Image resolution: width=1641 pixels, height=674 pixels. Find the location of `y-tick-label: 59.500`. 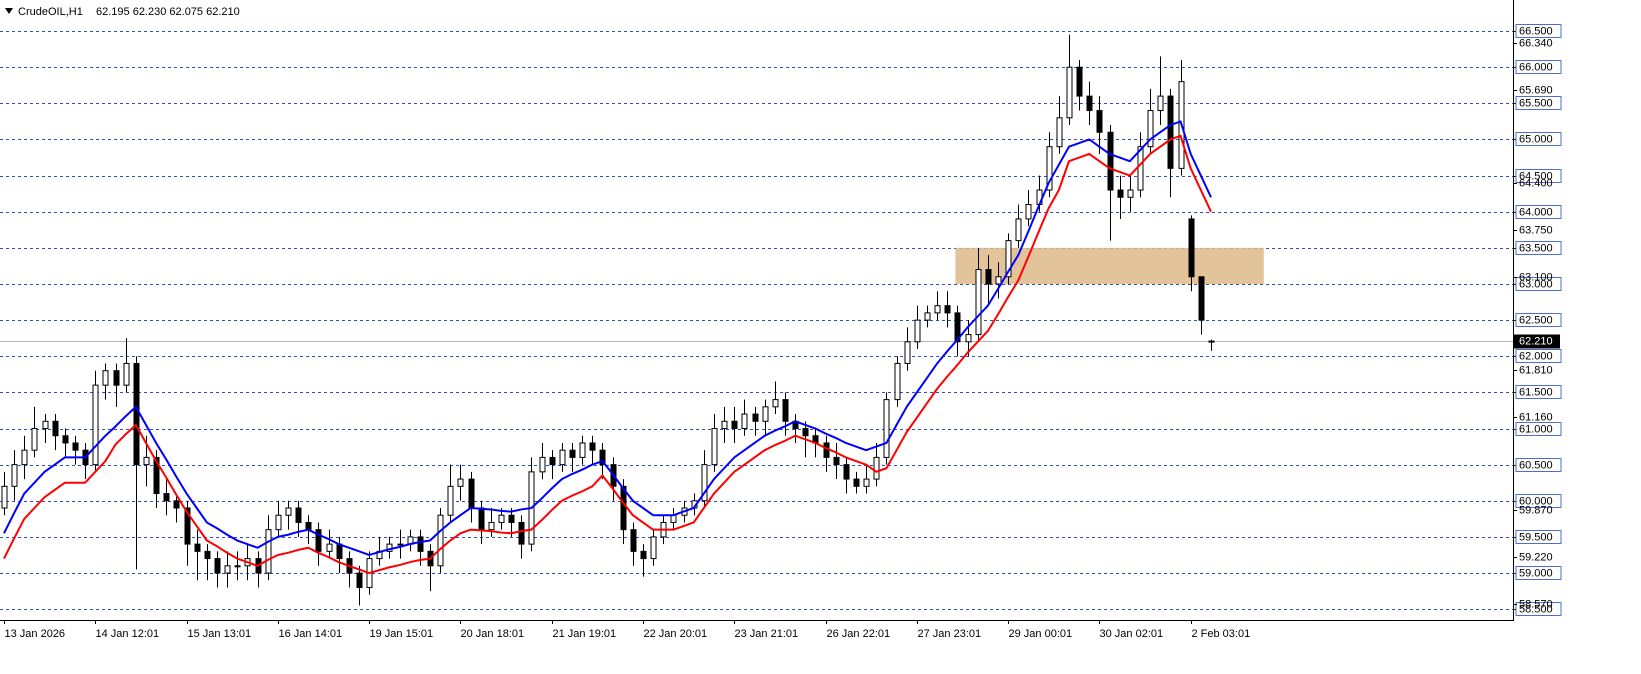

y-tick-label: 59.500 is located at coordinates (1536, 537).